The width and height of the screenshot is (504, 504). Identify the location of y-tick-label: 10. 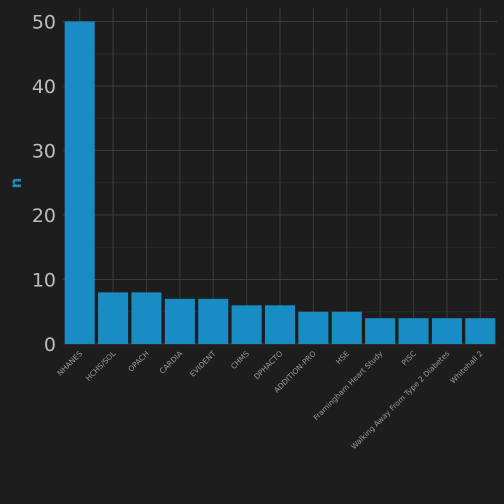
(44, 281).